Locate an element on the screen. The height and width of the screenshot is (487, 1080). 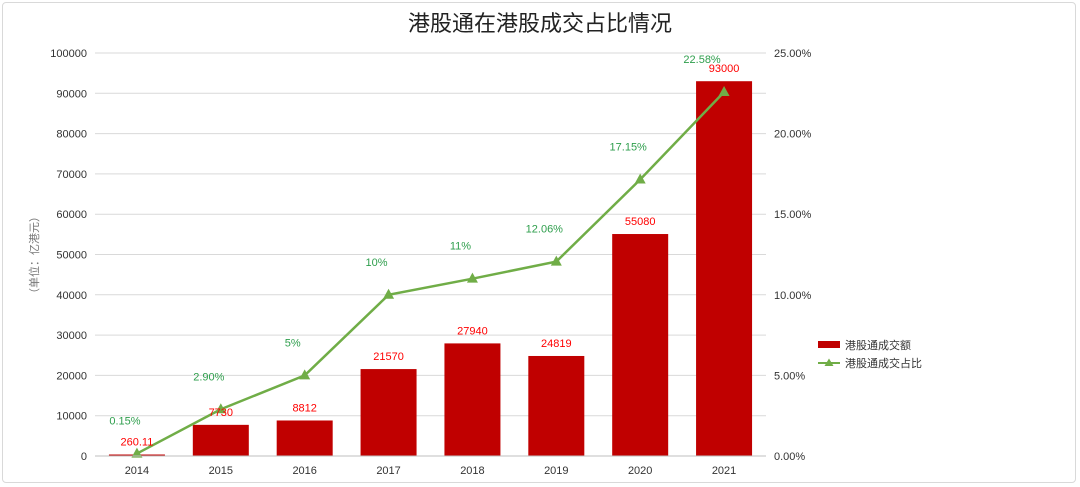
line-value-label: 17.15% is located at coordinates (629, 148).